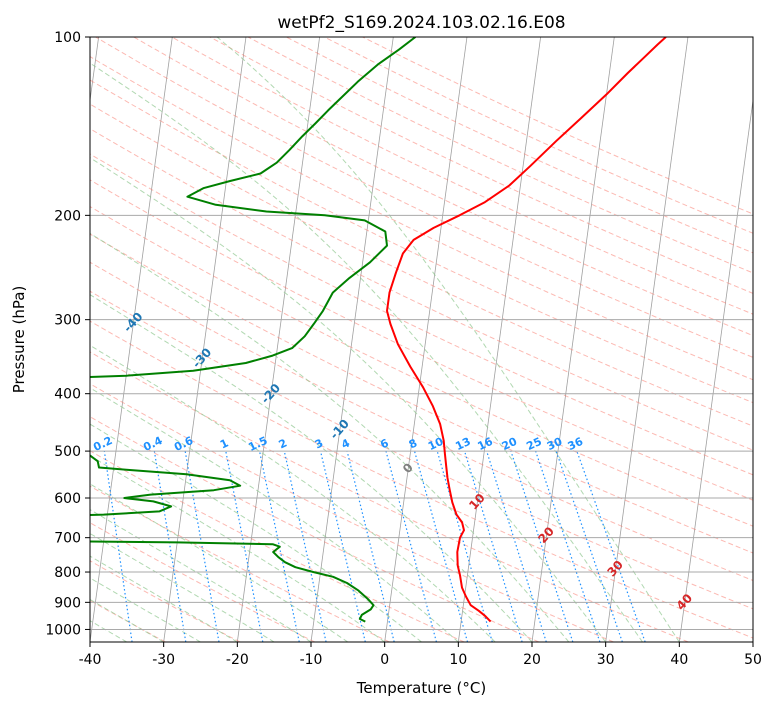 The width and height of the screenshot is (775, 712). I want to click on y-tick-label: 700, so click(67, 539).